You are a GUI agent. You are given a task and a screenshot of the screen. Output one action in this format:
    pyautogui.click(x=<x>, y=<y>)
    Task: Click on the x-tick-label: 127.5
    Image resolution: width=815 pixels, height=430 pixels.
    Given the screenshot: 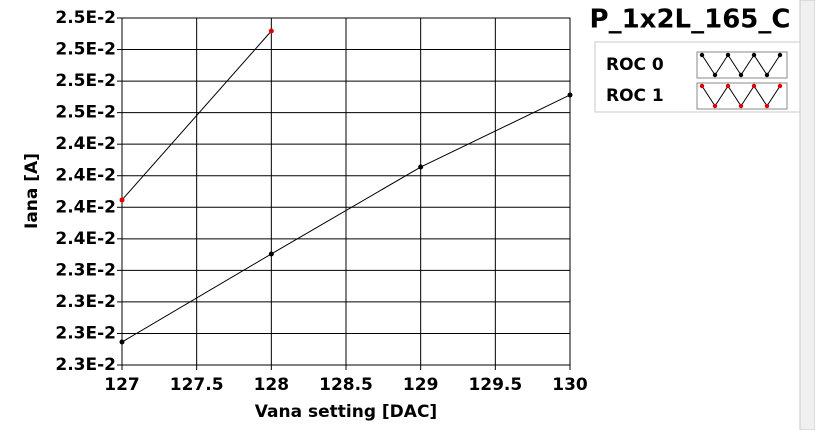 What is the action you would take?
    pyautogui.click(x=197, y=385)
    